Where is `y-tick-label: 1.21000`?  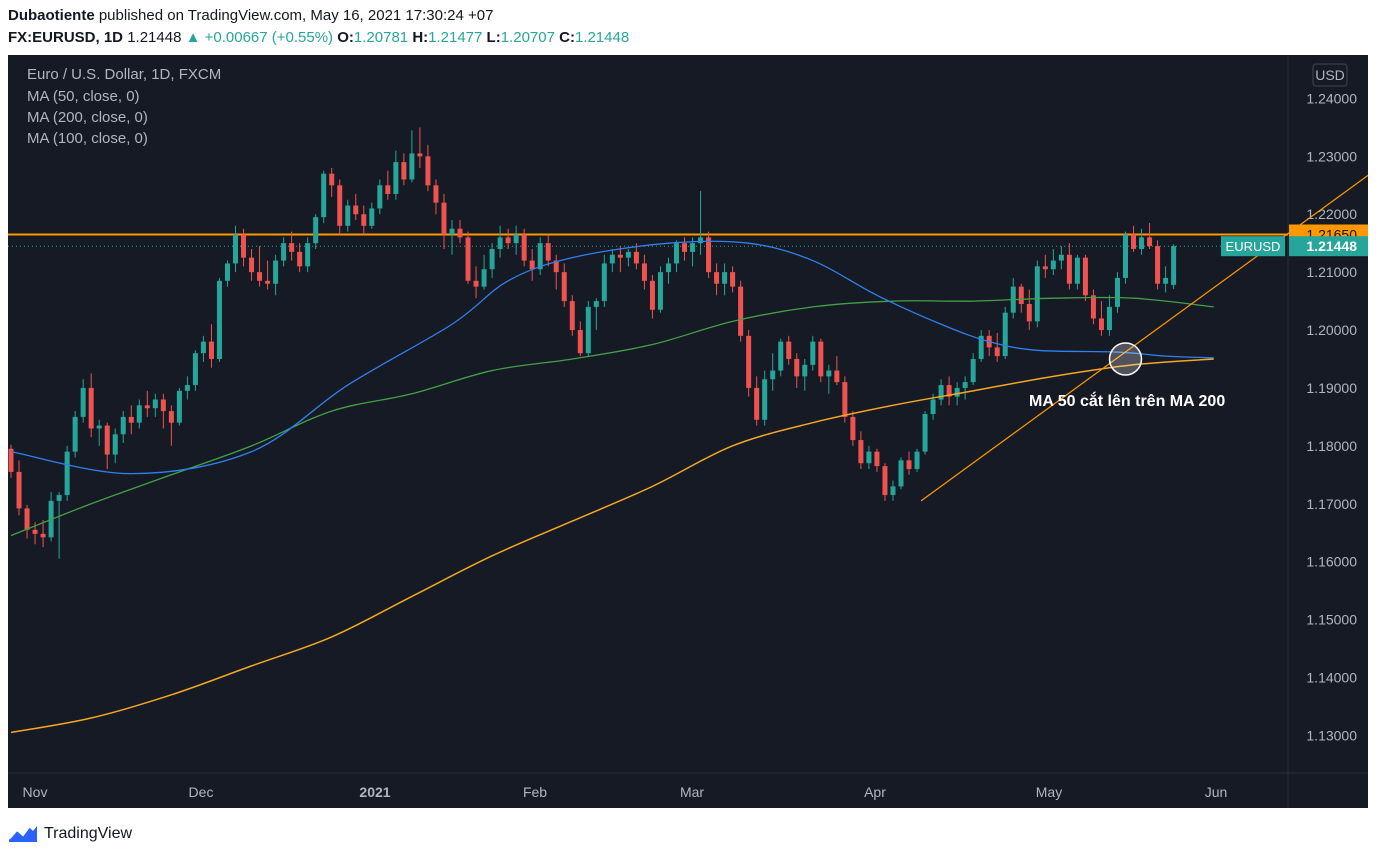 y-tick-label: 1.21000 is located at coordinates (1331, 272).